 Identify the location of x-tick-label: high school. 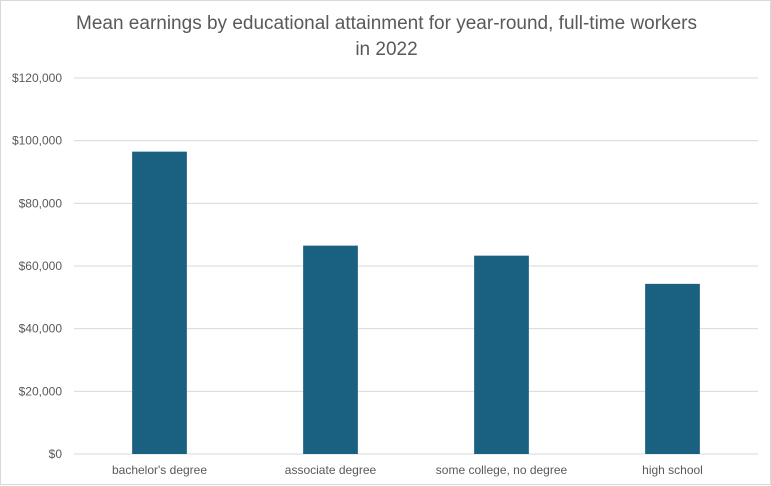
(672, 470).